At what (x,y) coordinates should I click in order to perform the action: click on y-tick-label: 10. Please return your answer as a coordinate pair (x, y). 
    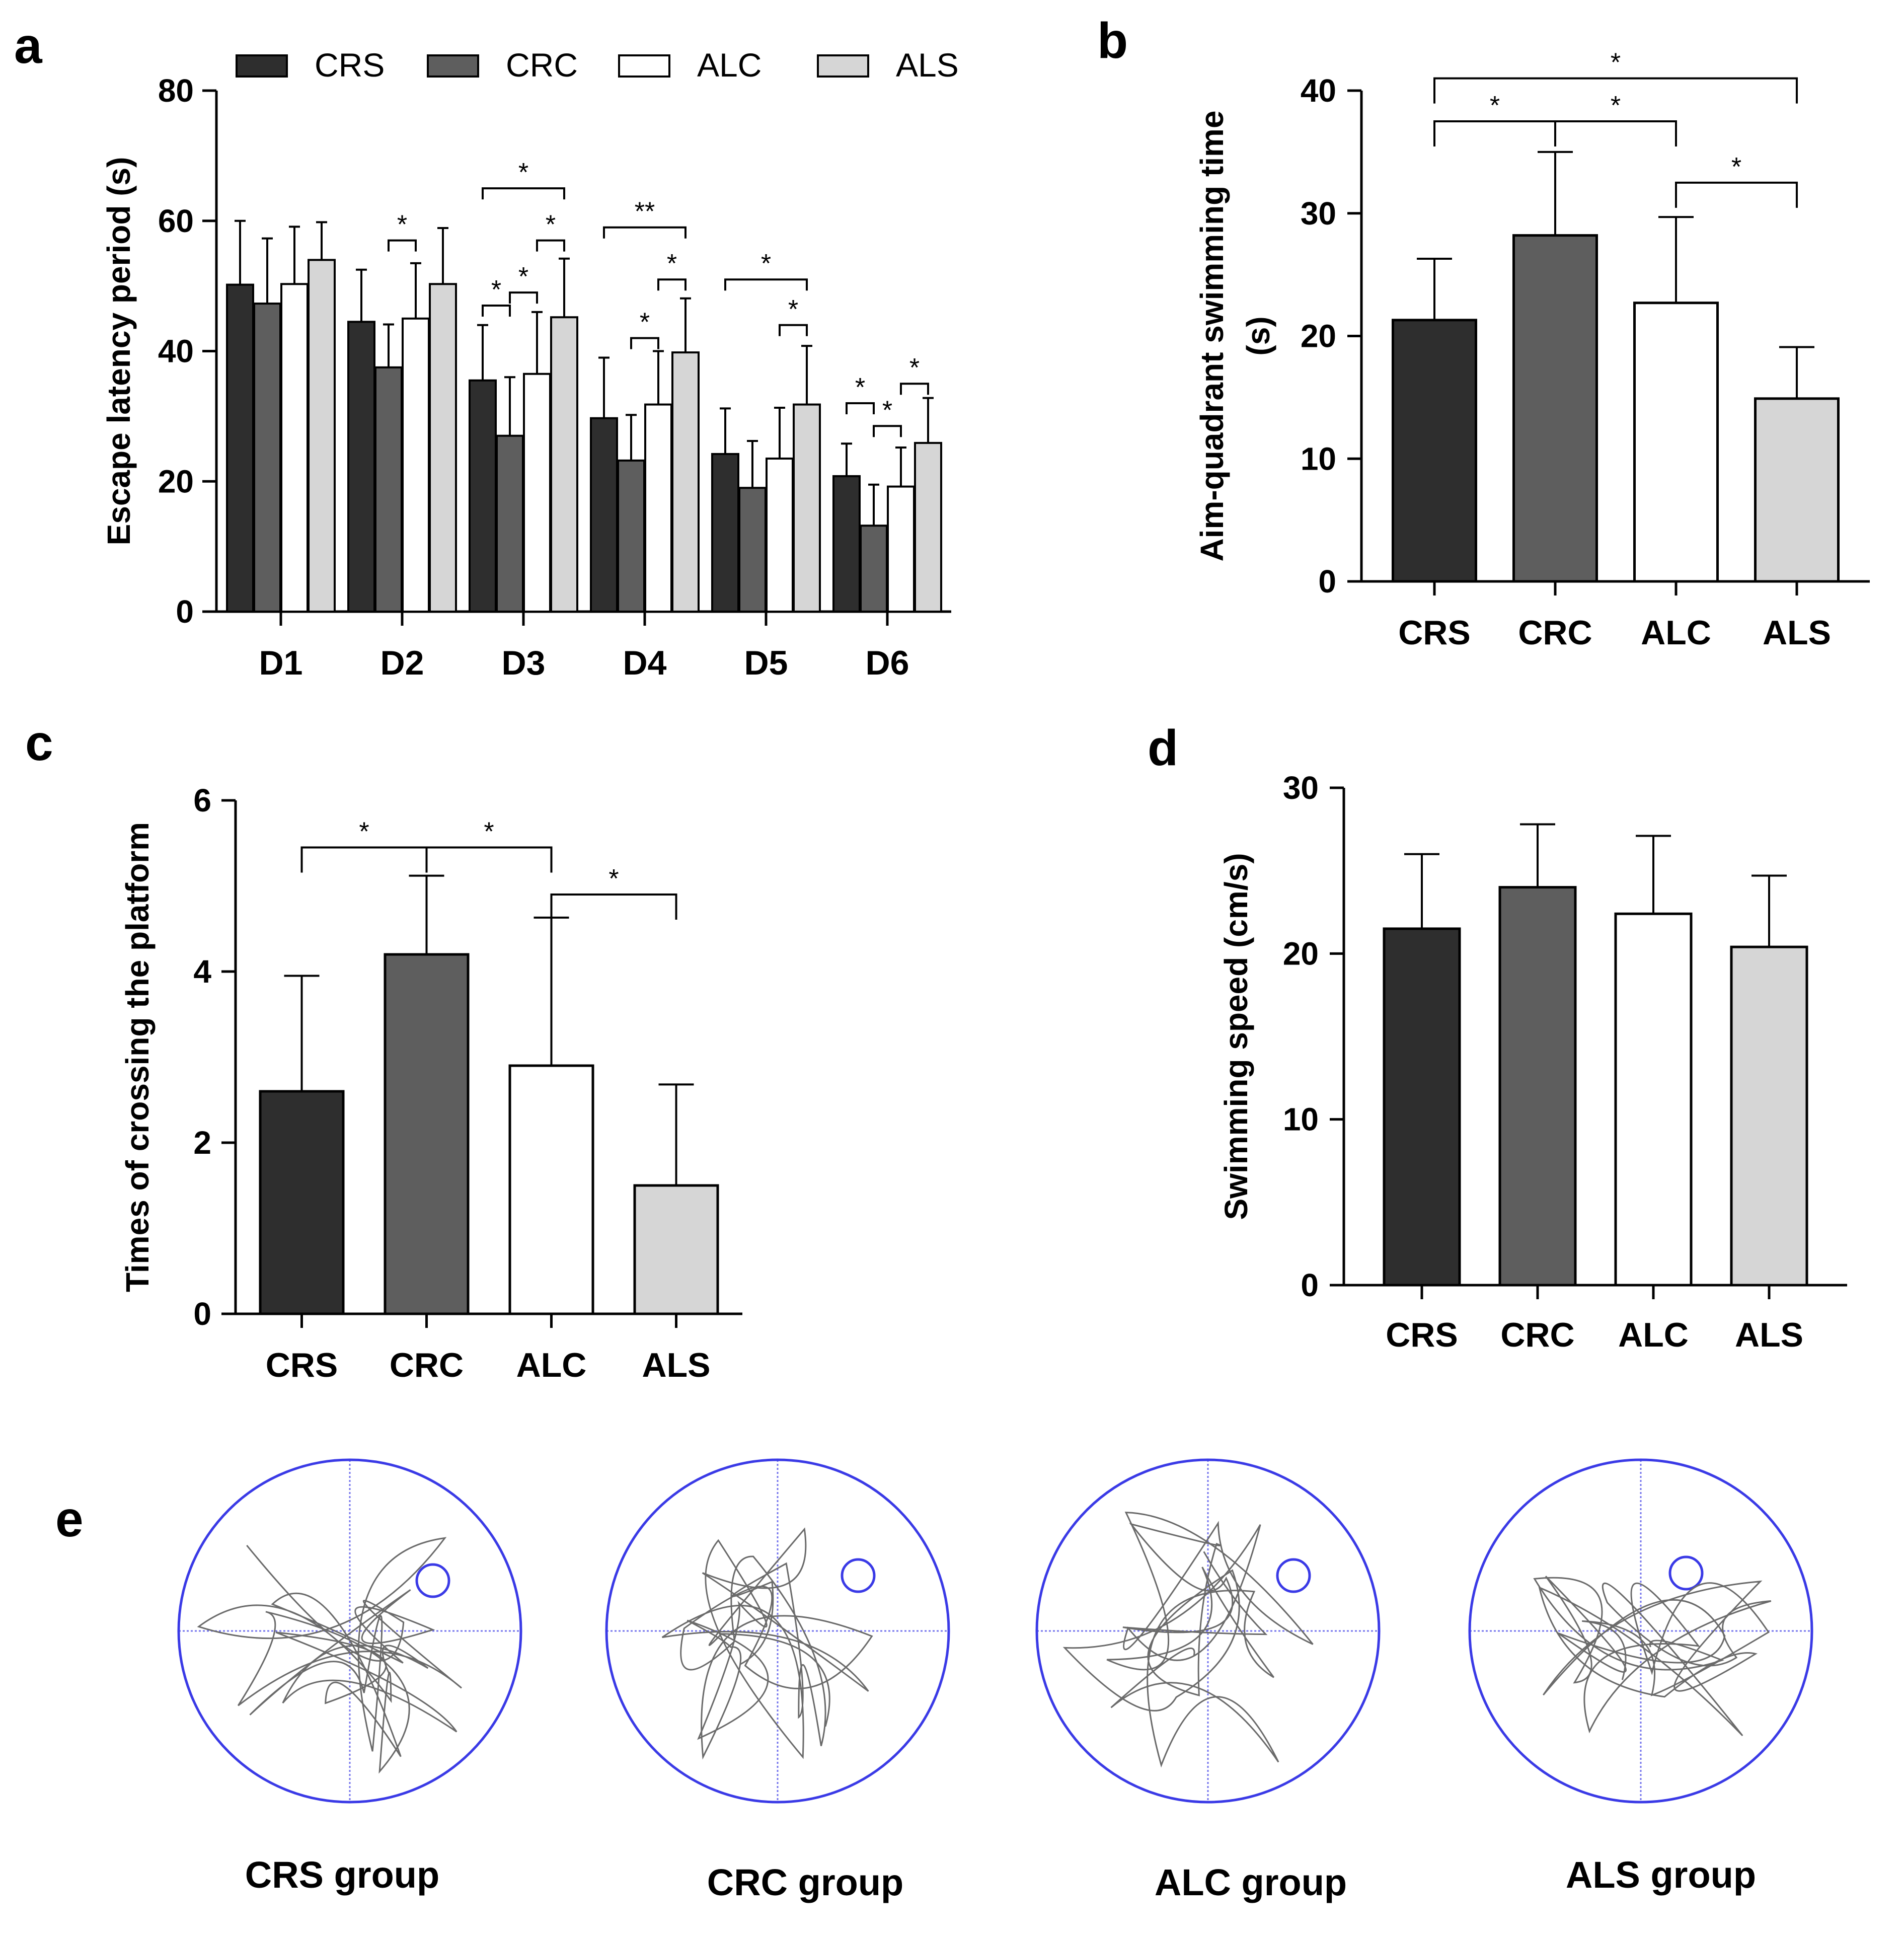
    Looking at the image, I should click on (1301, 1119).